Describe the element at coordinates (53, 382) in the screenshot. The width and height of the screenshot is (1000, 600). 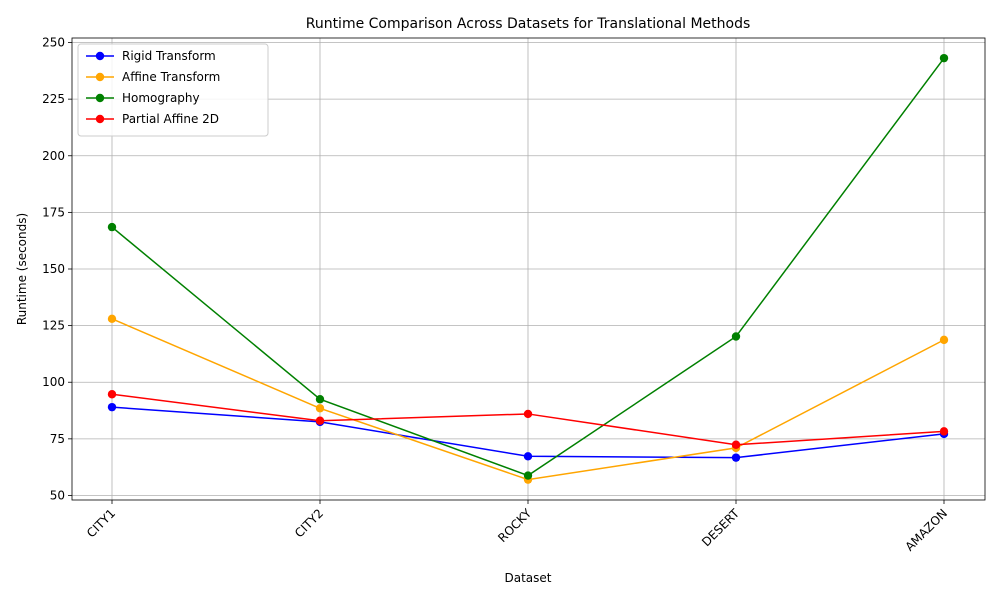
I see `y-tick-label: 100` at that location.